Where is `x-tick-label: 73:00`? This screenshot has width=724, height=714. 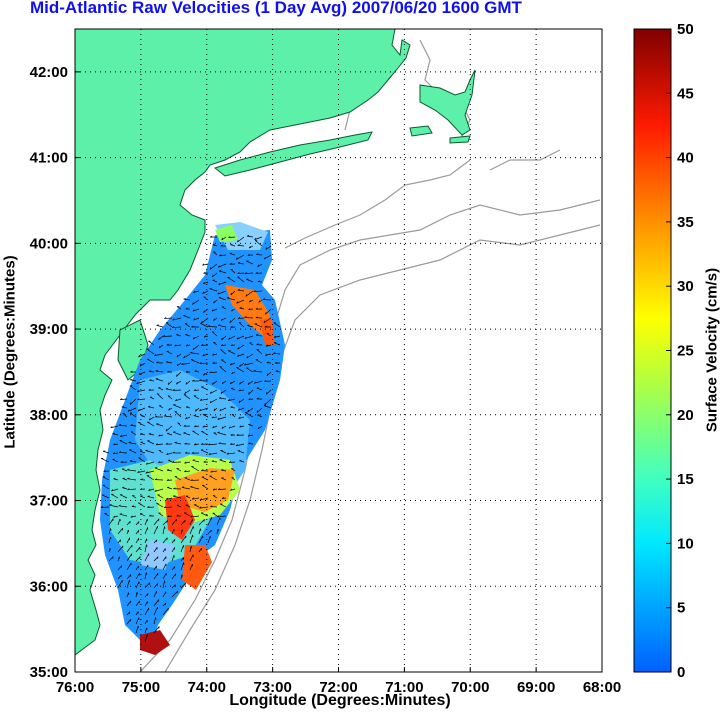 x-tick-label: 73:00 is located at coordinates (272, 687).